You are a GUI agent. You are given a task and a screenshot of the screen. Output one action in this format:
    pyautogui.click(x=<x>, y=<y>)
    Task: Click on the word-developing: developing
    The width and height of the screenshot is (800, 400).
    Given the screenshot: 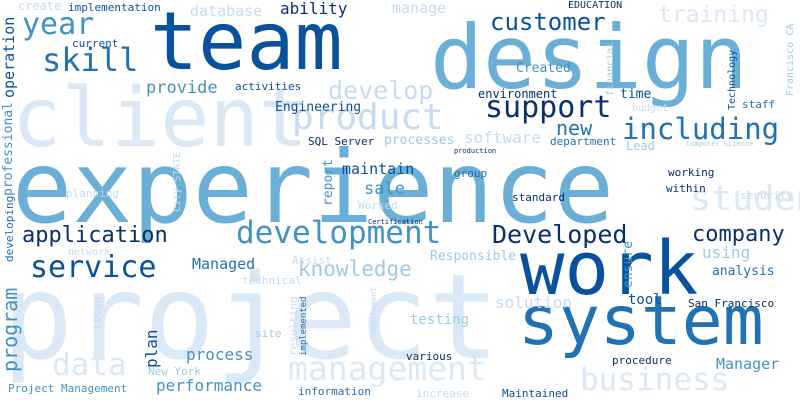 What is the action you would take?
    pyautogui.click(x=9, y=228)
    